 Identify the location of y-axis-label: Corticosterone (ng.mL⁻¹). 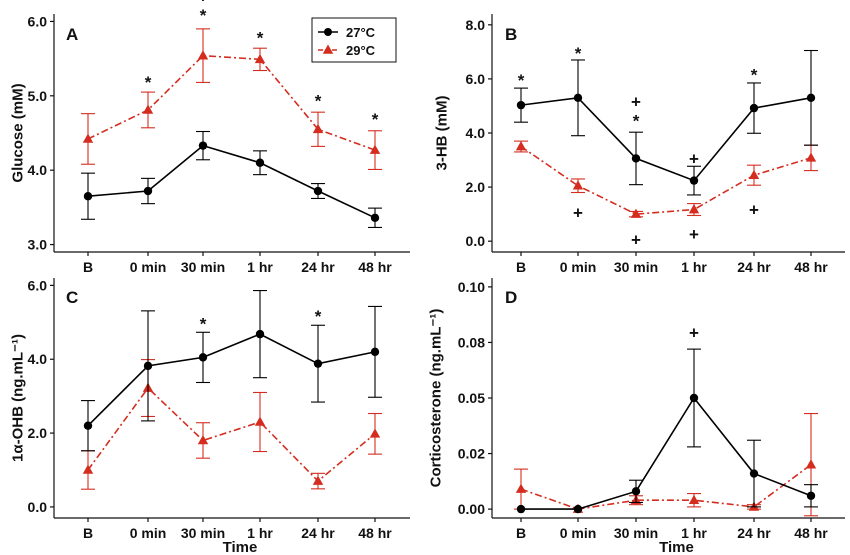
(436, 398).